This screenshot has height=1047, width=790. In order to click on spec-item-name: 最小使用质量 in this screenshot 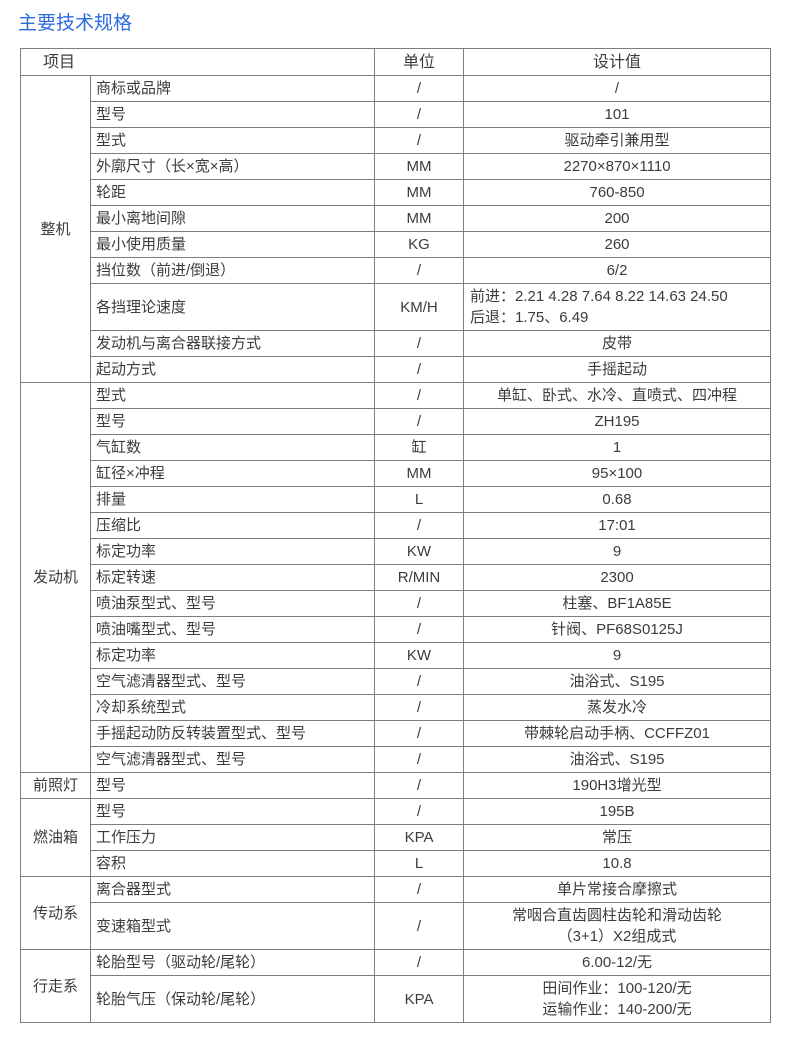, I will do `click(232, 244)`.